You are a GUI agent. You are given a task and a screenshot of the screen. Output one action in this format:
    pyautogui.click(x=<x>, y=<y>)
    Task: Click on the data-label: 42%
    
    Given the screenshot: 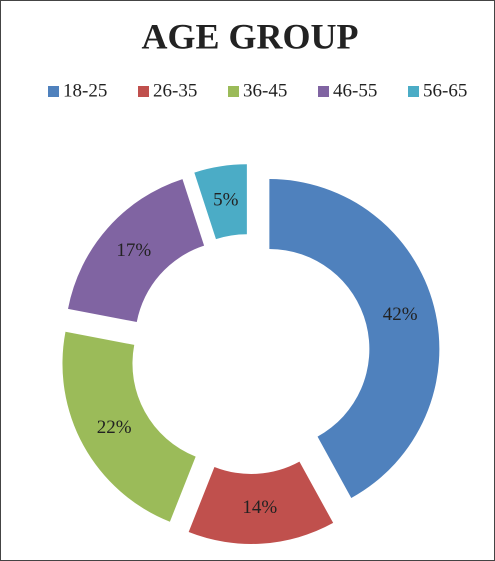 What is the action you would take?
    pyautogui.click(x=400, y=314)
    